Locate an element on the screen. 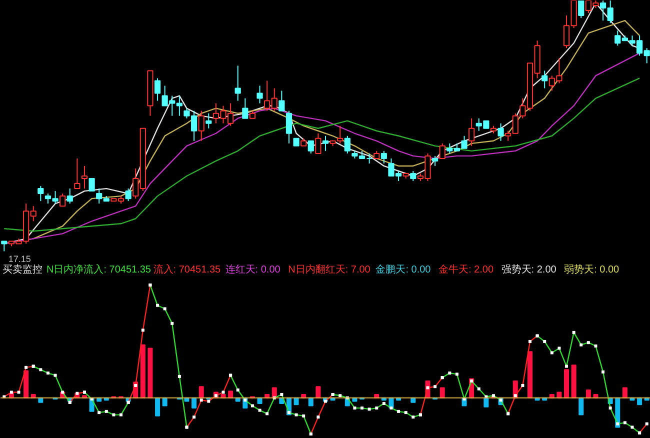  text: 17.15 is located at coordinates (19, 259).